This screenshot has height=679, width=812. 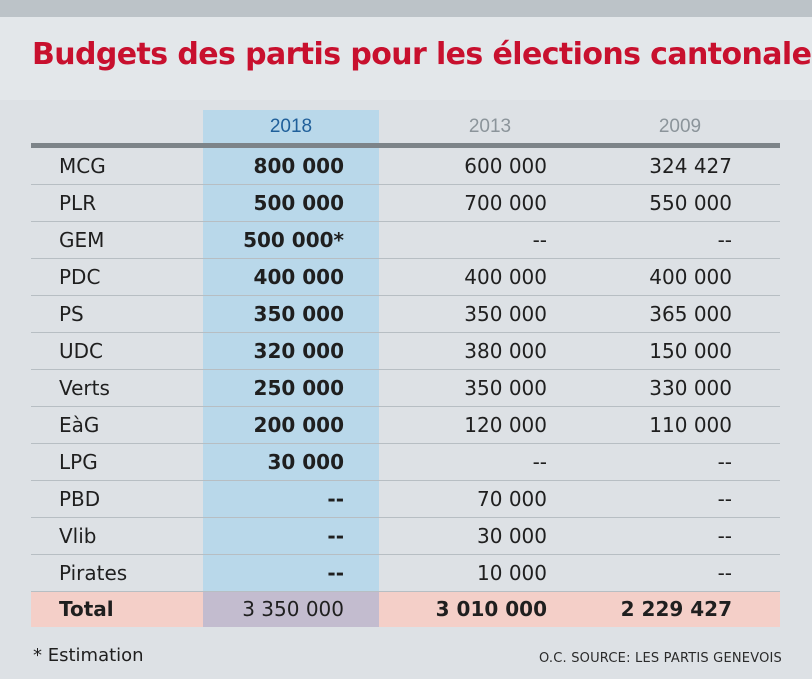 What do you see at coordinates (405, 536) in the screenshot?
I see `table-row: Vlib -- 30 000 --` at bounding box center [405, 536].